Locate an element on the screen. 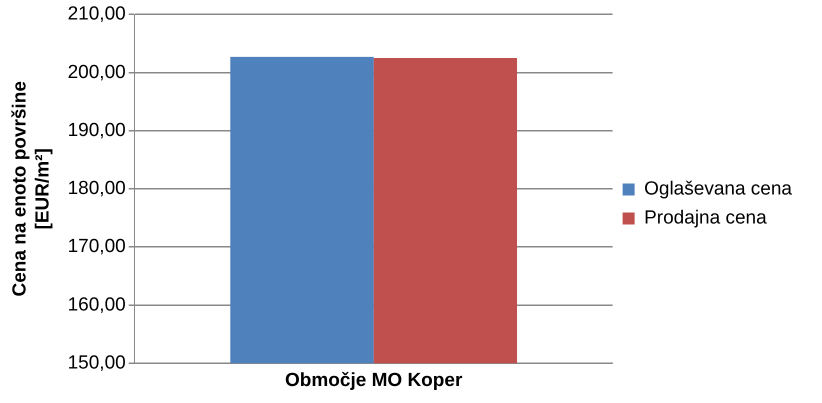 Image resolution: width=822 pixels, height=403 pixels. x-tick-label: Območje MO Koper is located at coordinates (373, 380).